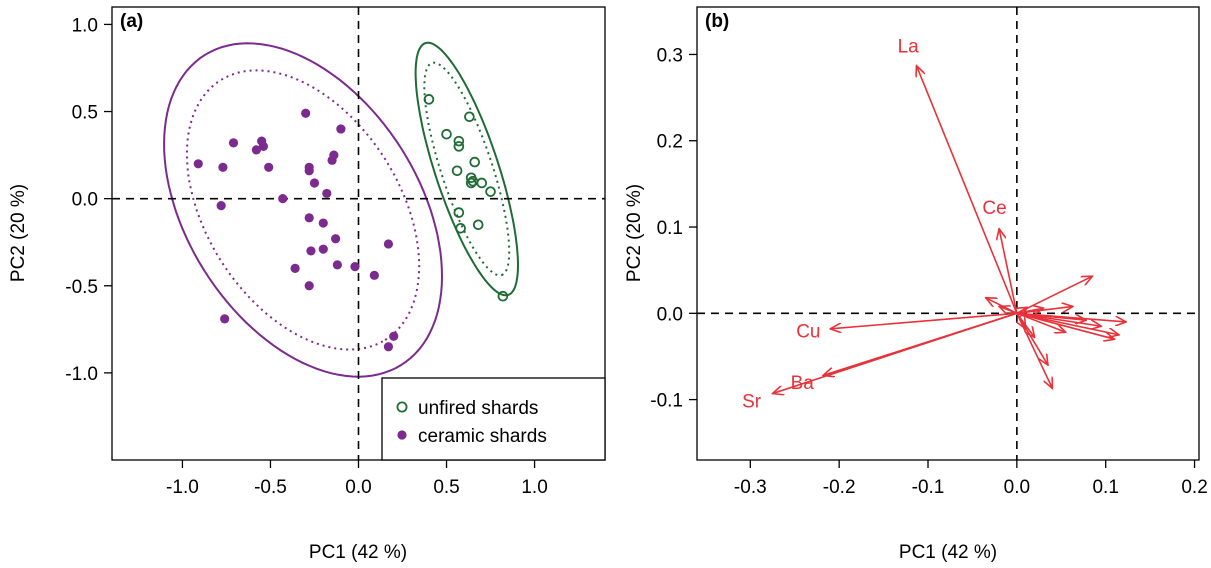 Image resolution: width=1211 pixels, height=568 pixels. What do you see at coordinates (1105, 487) in the screenshot?
I see `x-tick-label: 0.1` at bounding box center [1105, 487].